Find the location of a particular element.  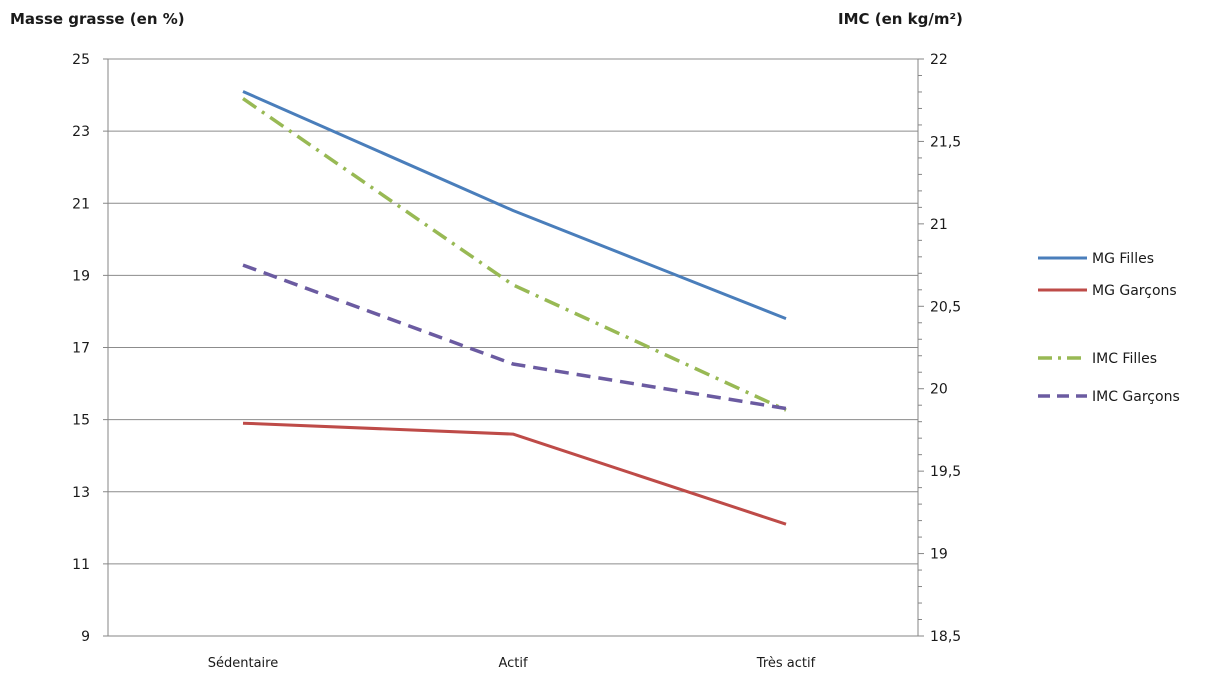

right-axis-ticks: 22 21,5 21 20,5 20 19,5 19 18,5 is located at coordinates (939, 348).